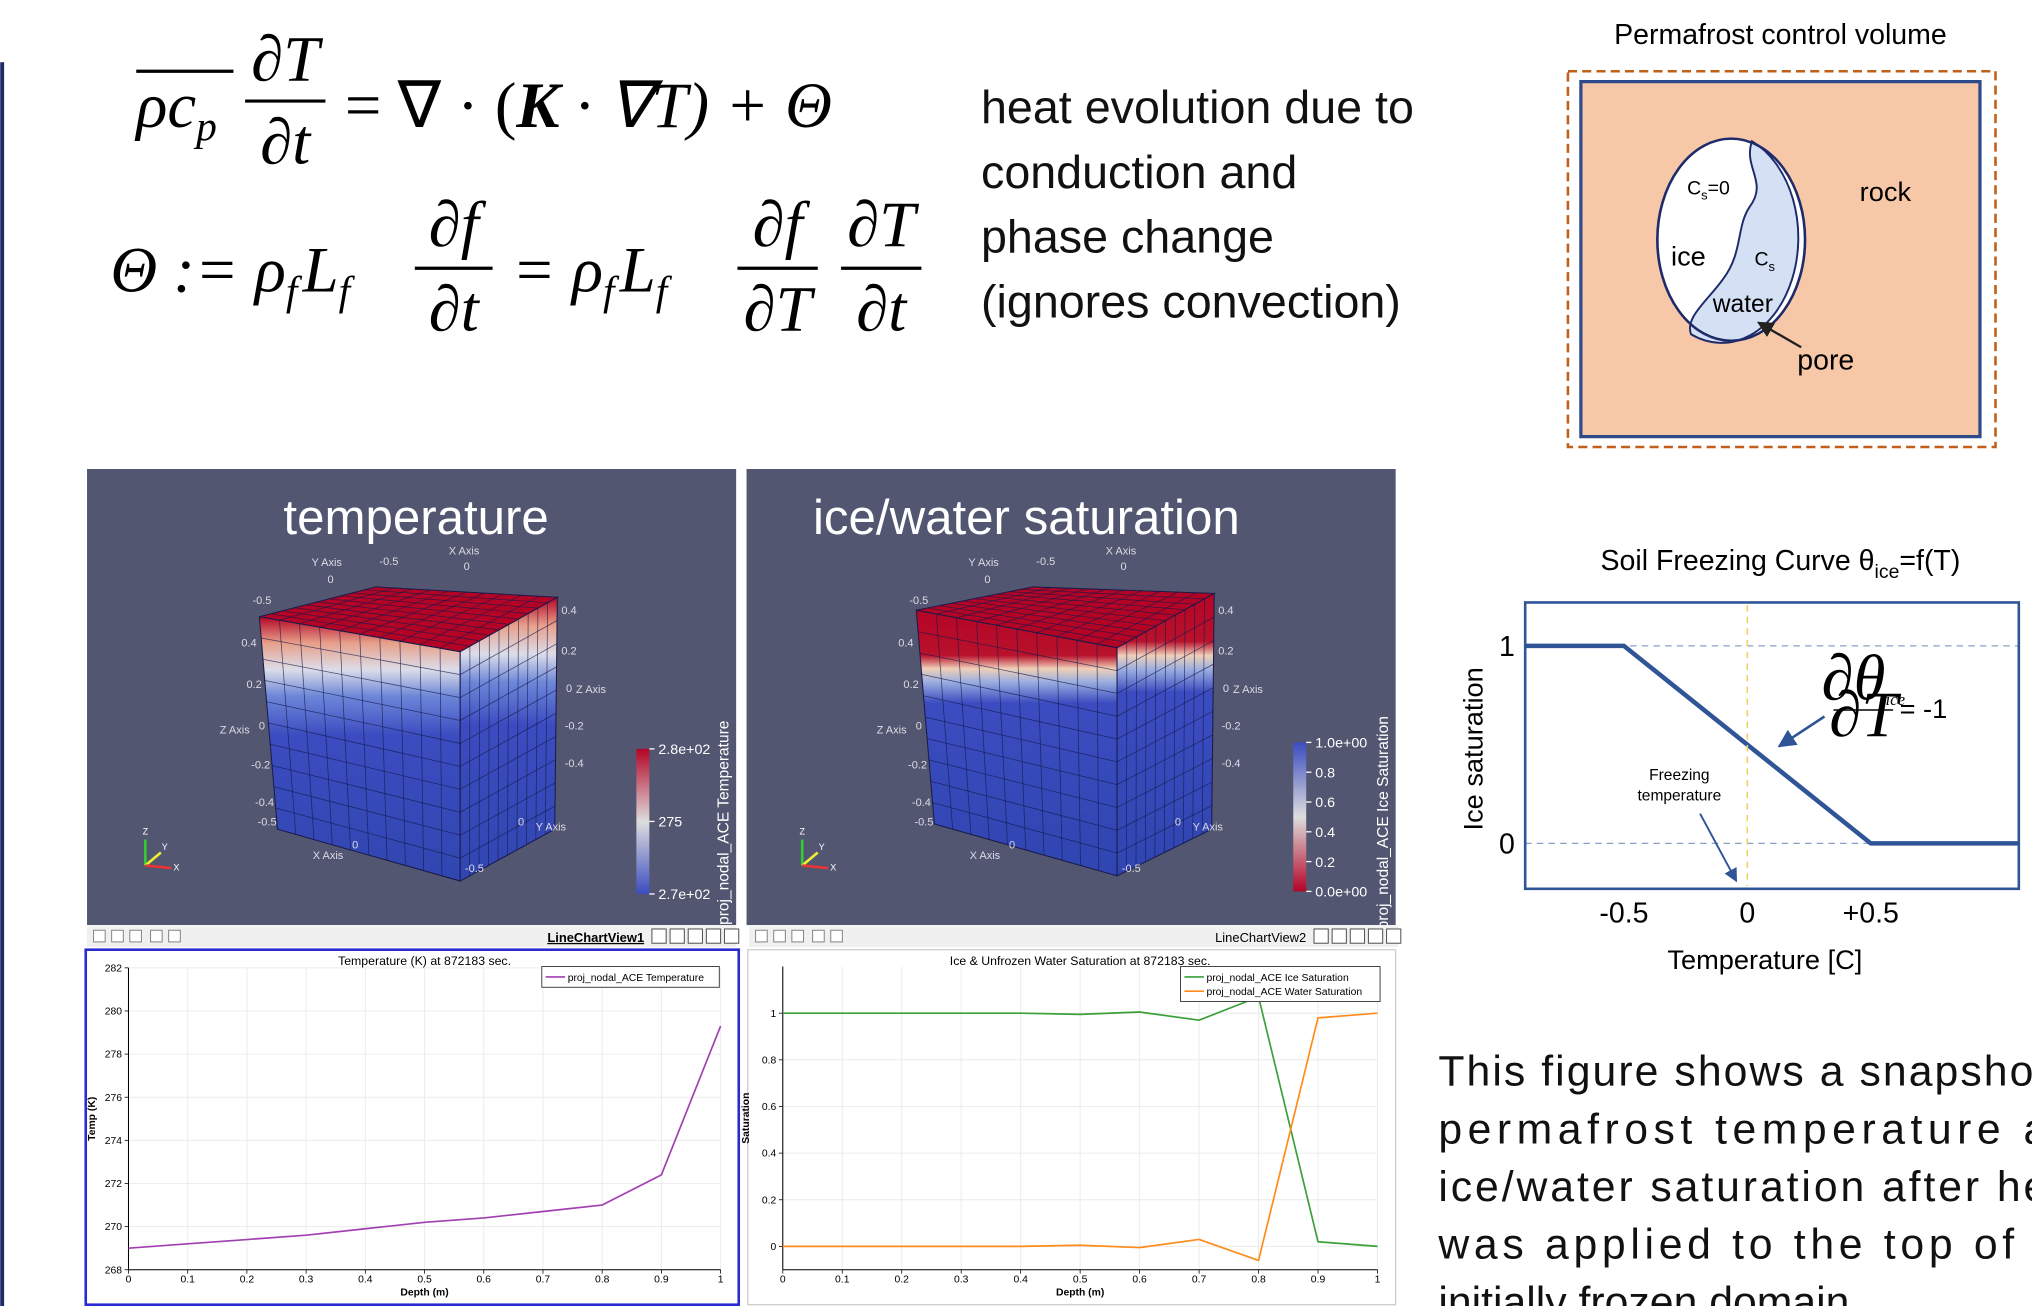  I want to click on toolbar-button, so click(1375, 936).